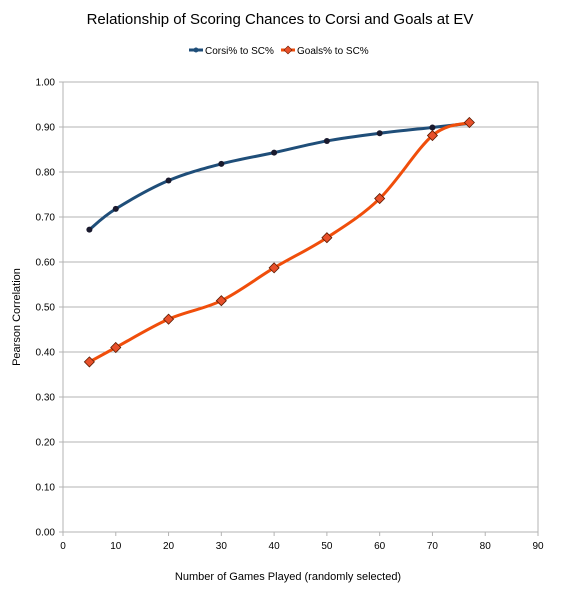  Describe the element at coordinates (46, 488) in the screenshot. I see `y-tick-label: 0.10` at that location.